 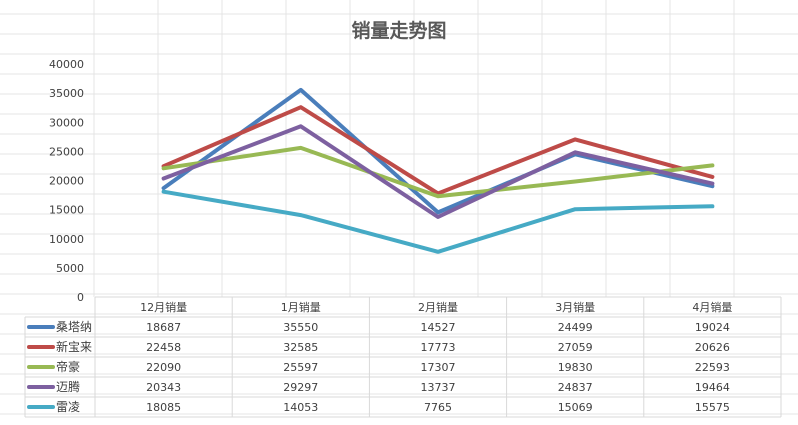 I want to click on y-tick-label: 30000, so click(x=66, y=122).